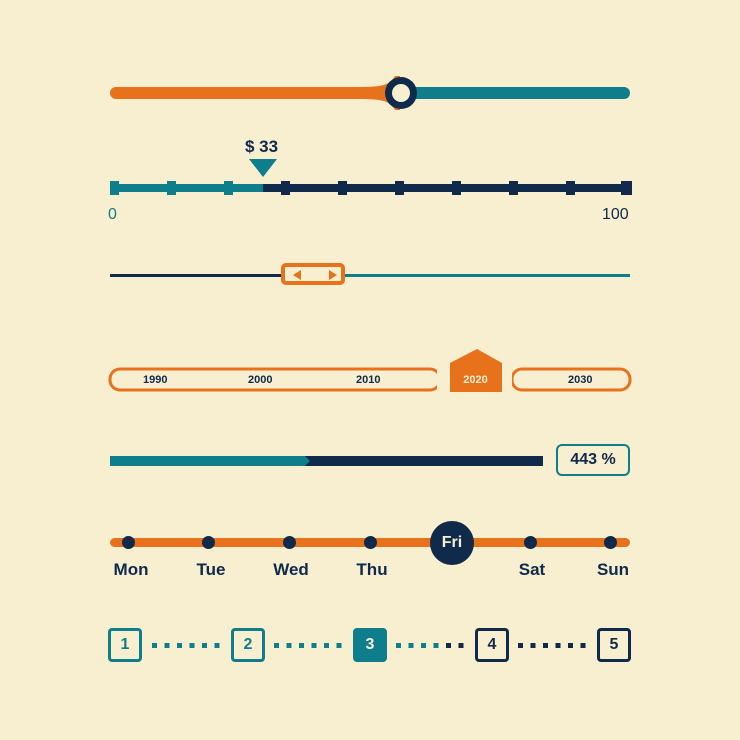 The width and height of the screenshot is (740, 740). Describe the element at coordinates (452, 543) in the screenshot. I see `weekday-selected: Fri` at that location.